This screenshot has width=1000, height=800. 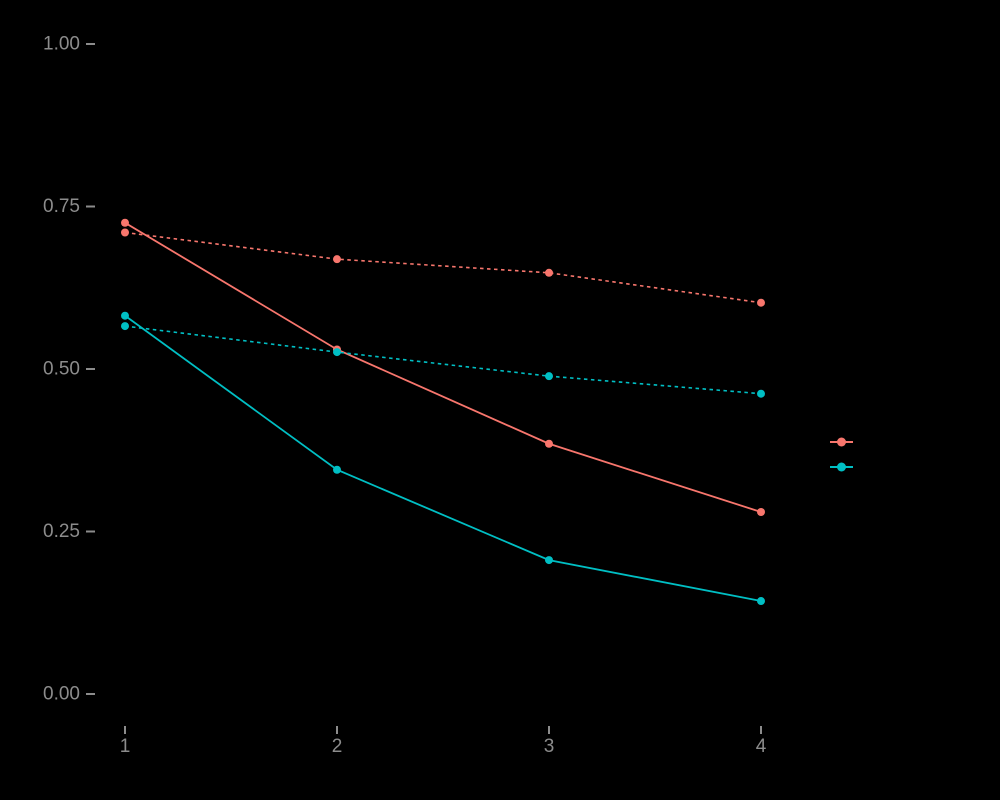 What do you see at coordinates (841, 467) in the screenshot?
I see `legend-key-teal-dot` at bounding box center [841, 467].